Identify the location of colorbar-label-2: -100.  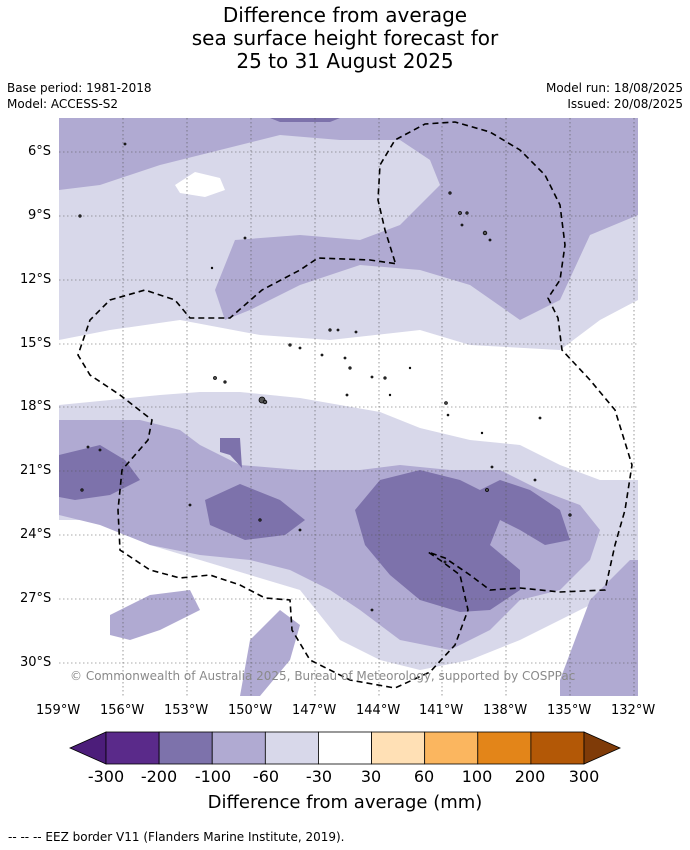
(213, 776).